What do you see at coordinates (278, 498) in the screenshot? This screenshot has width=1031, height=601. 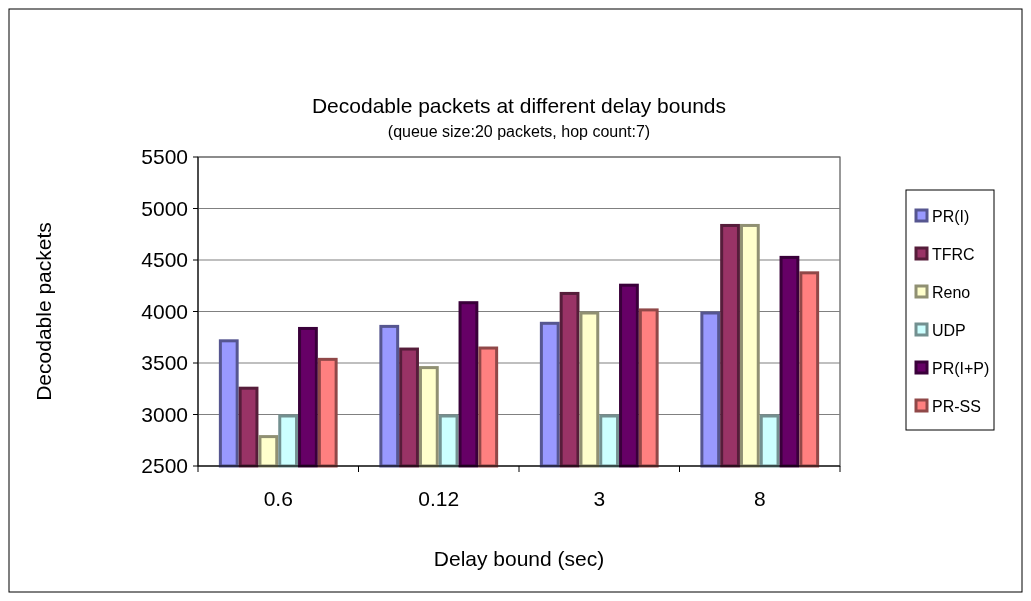 I see `x-tick-label: 0.6` at bounding box center [278, 498].